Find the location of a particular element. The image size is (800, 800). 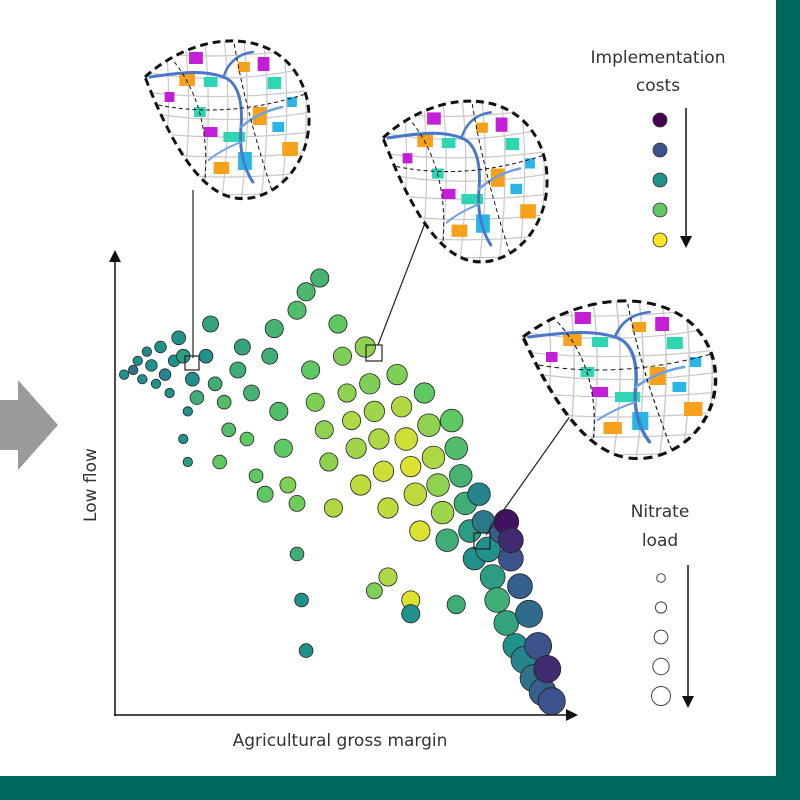

y-axis-label: Low flow is located at coordinates (91, 485).